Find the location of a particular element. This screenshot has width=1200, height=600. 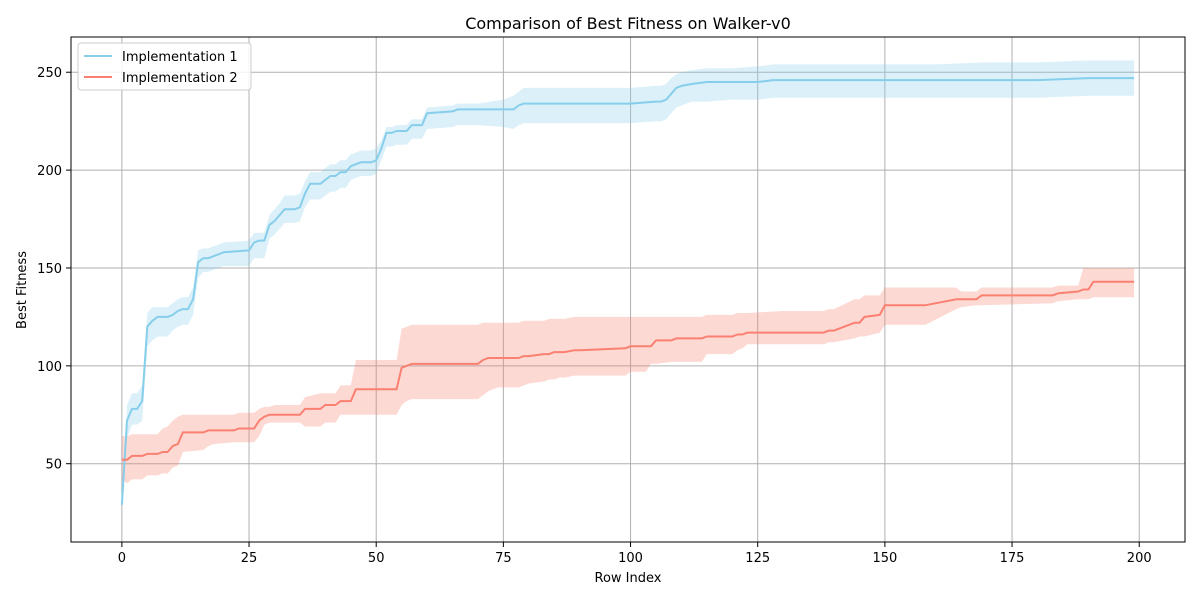

x-tick-label: 75 is located at coordinates (503, 558).